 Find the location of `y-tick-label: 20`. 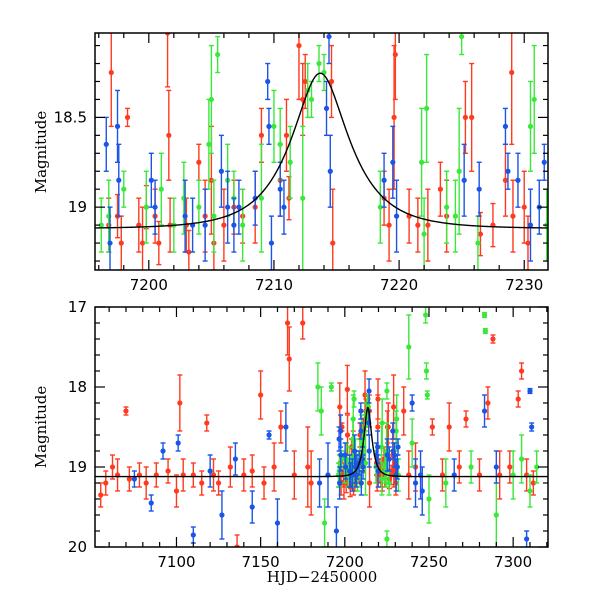

y-tick-label: 20 is located at coordinates (77, 547).